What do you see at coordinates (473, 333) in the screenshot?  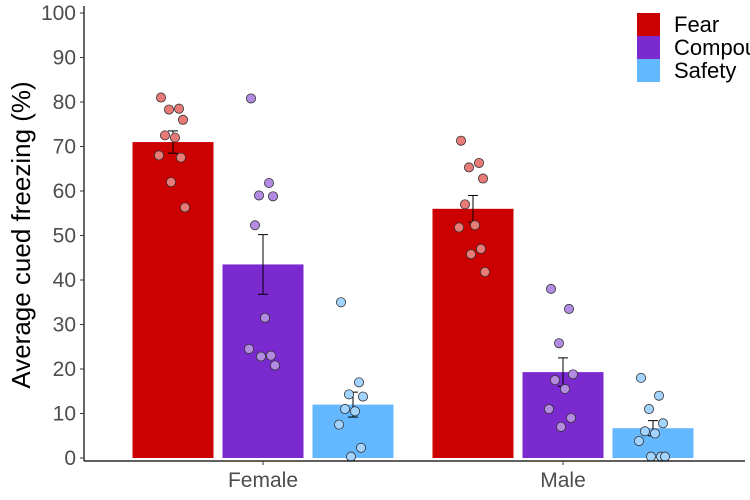 I see `bar-fear-male` at bounding box center [473, 333].